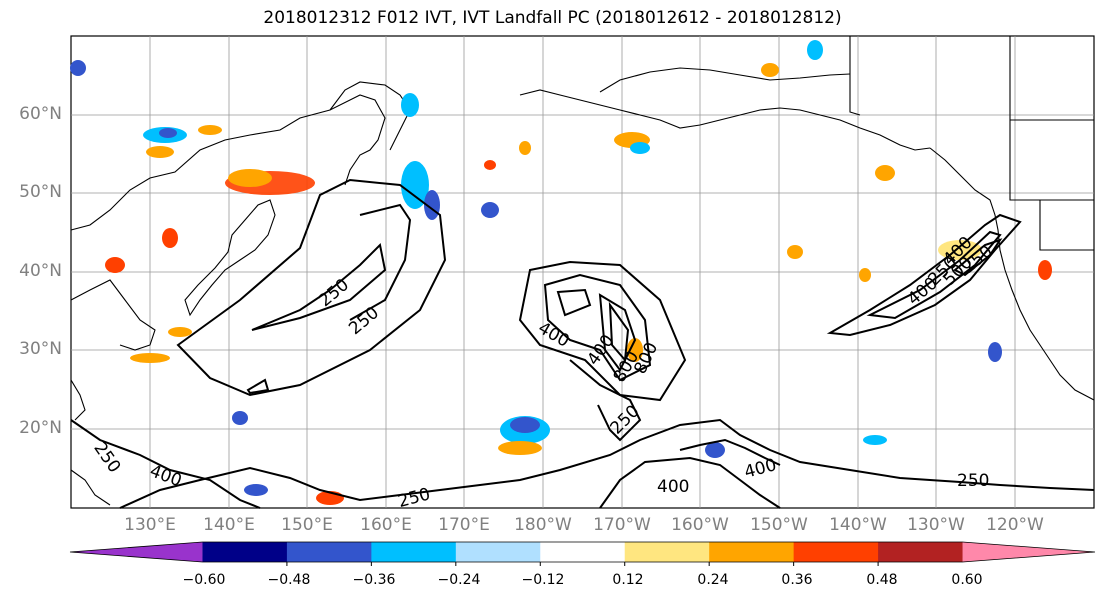 This screenshot has height=601, width=1105. Describe the element at coordinates (40, 192) in the screenshot. I see `lat-label: 50°N` at that location.